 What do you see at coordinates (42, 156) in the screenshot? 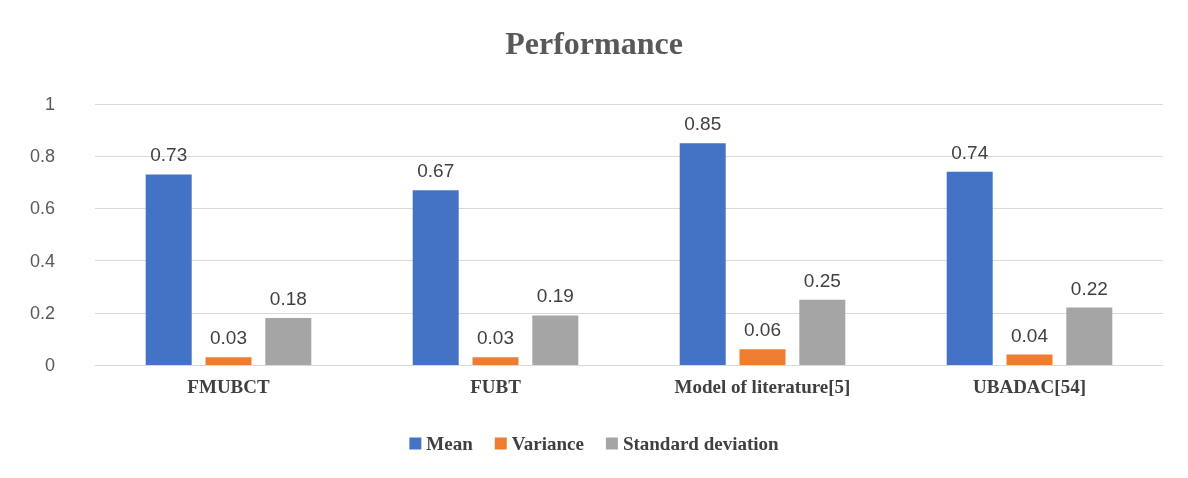
I see `y-tick-label: 0.8` at bounding box center [42, 156].